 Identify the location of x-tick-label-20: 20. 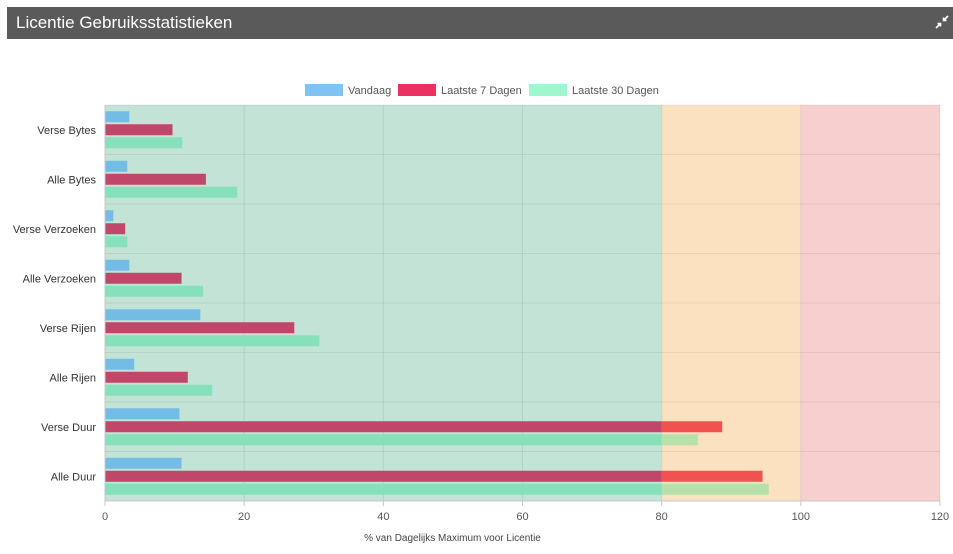
(244, 517).